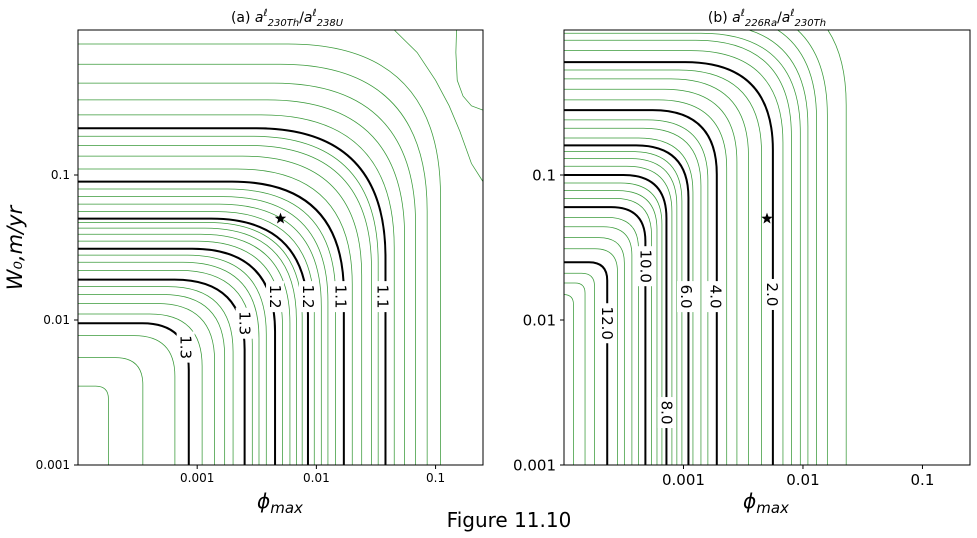  I want to click on figure-caption: Figure 11.10, so click(509, 520).